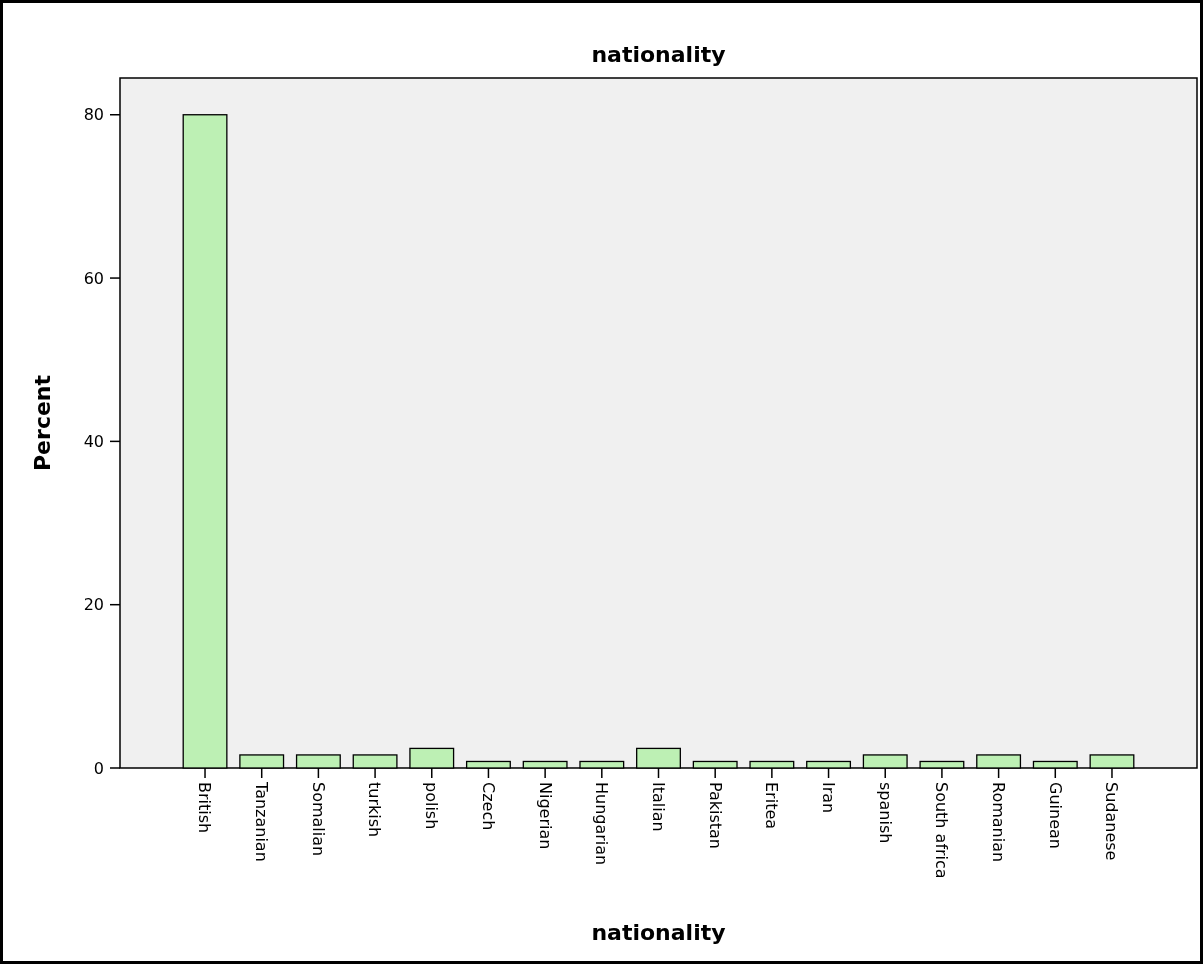 This screenshot has width=1203, height=964. Describe the element at coordinates (262, 821) in the screenshot. I see `x-tick-label: Tanzanian` at that location.